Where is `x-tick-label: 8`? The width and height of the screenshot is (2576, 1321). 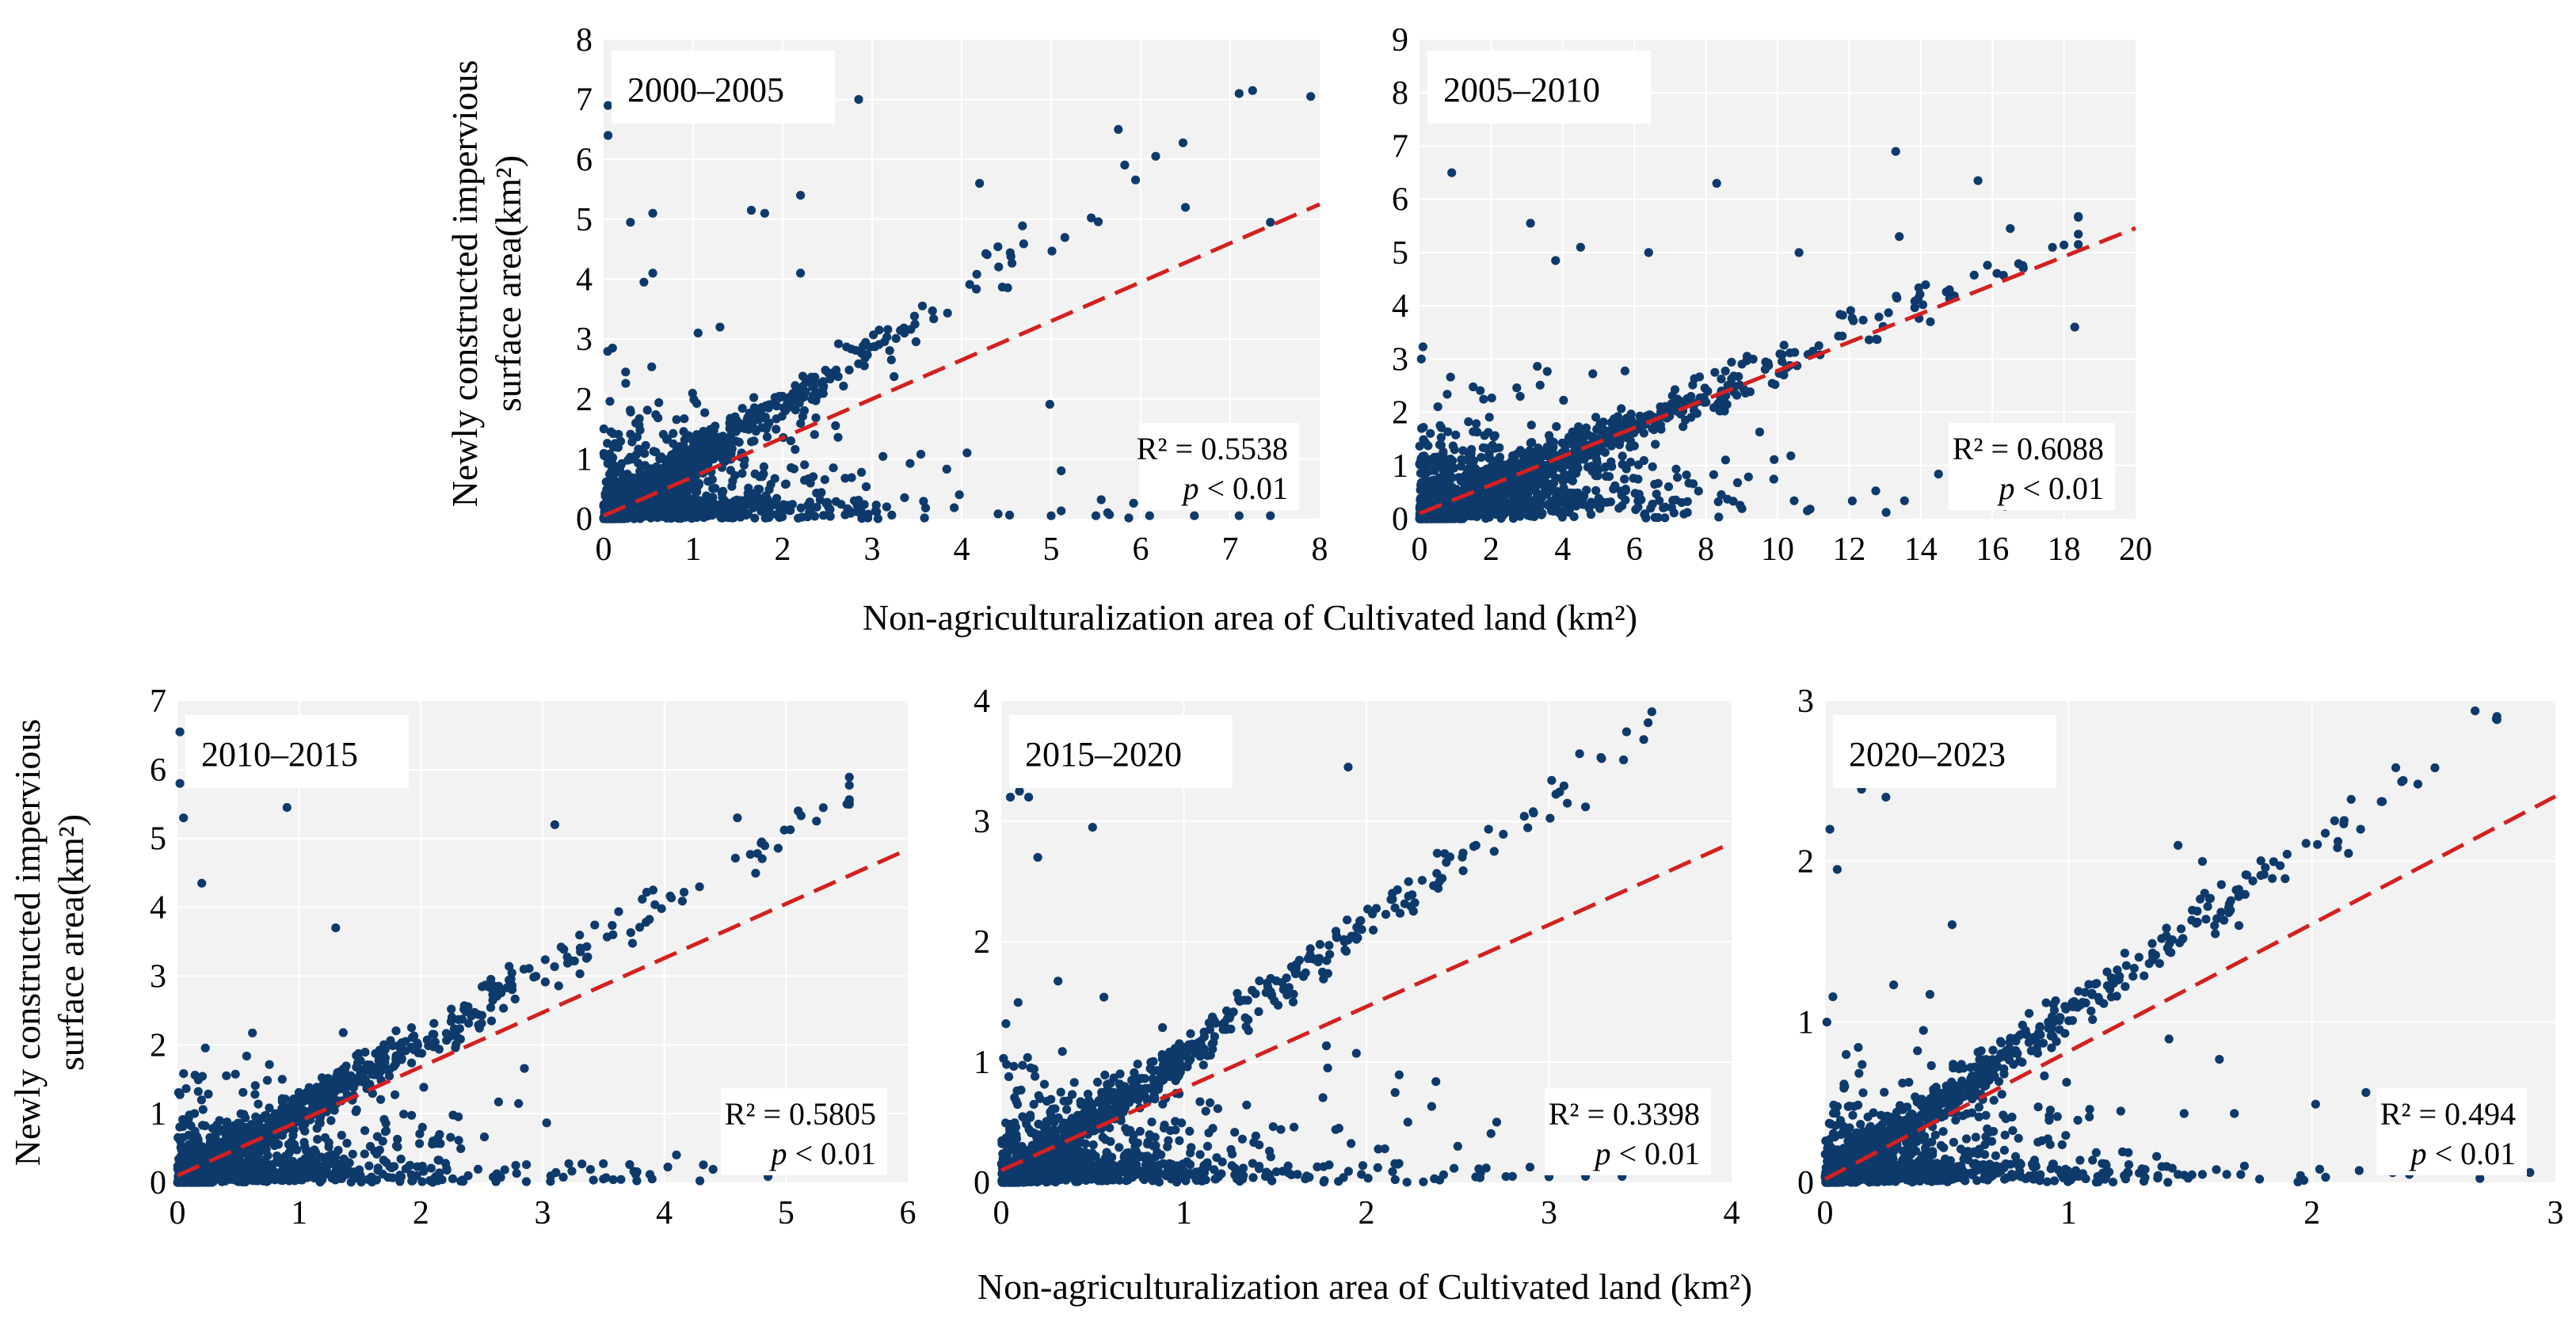
x-tick-label: 8 is located at coordinates (1320, 549).